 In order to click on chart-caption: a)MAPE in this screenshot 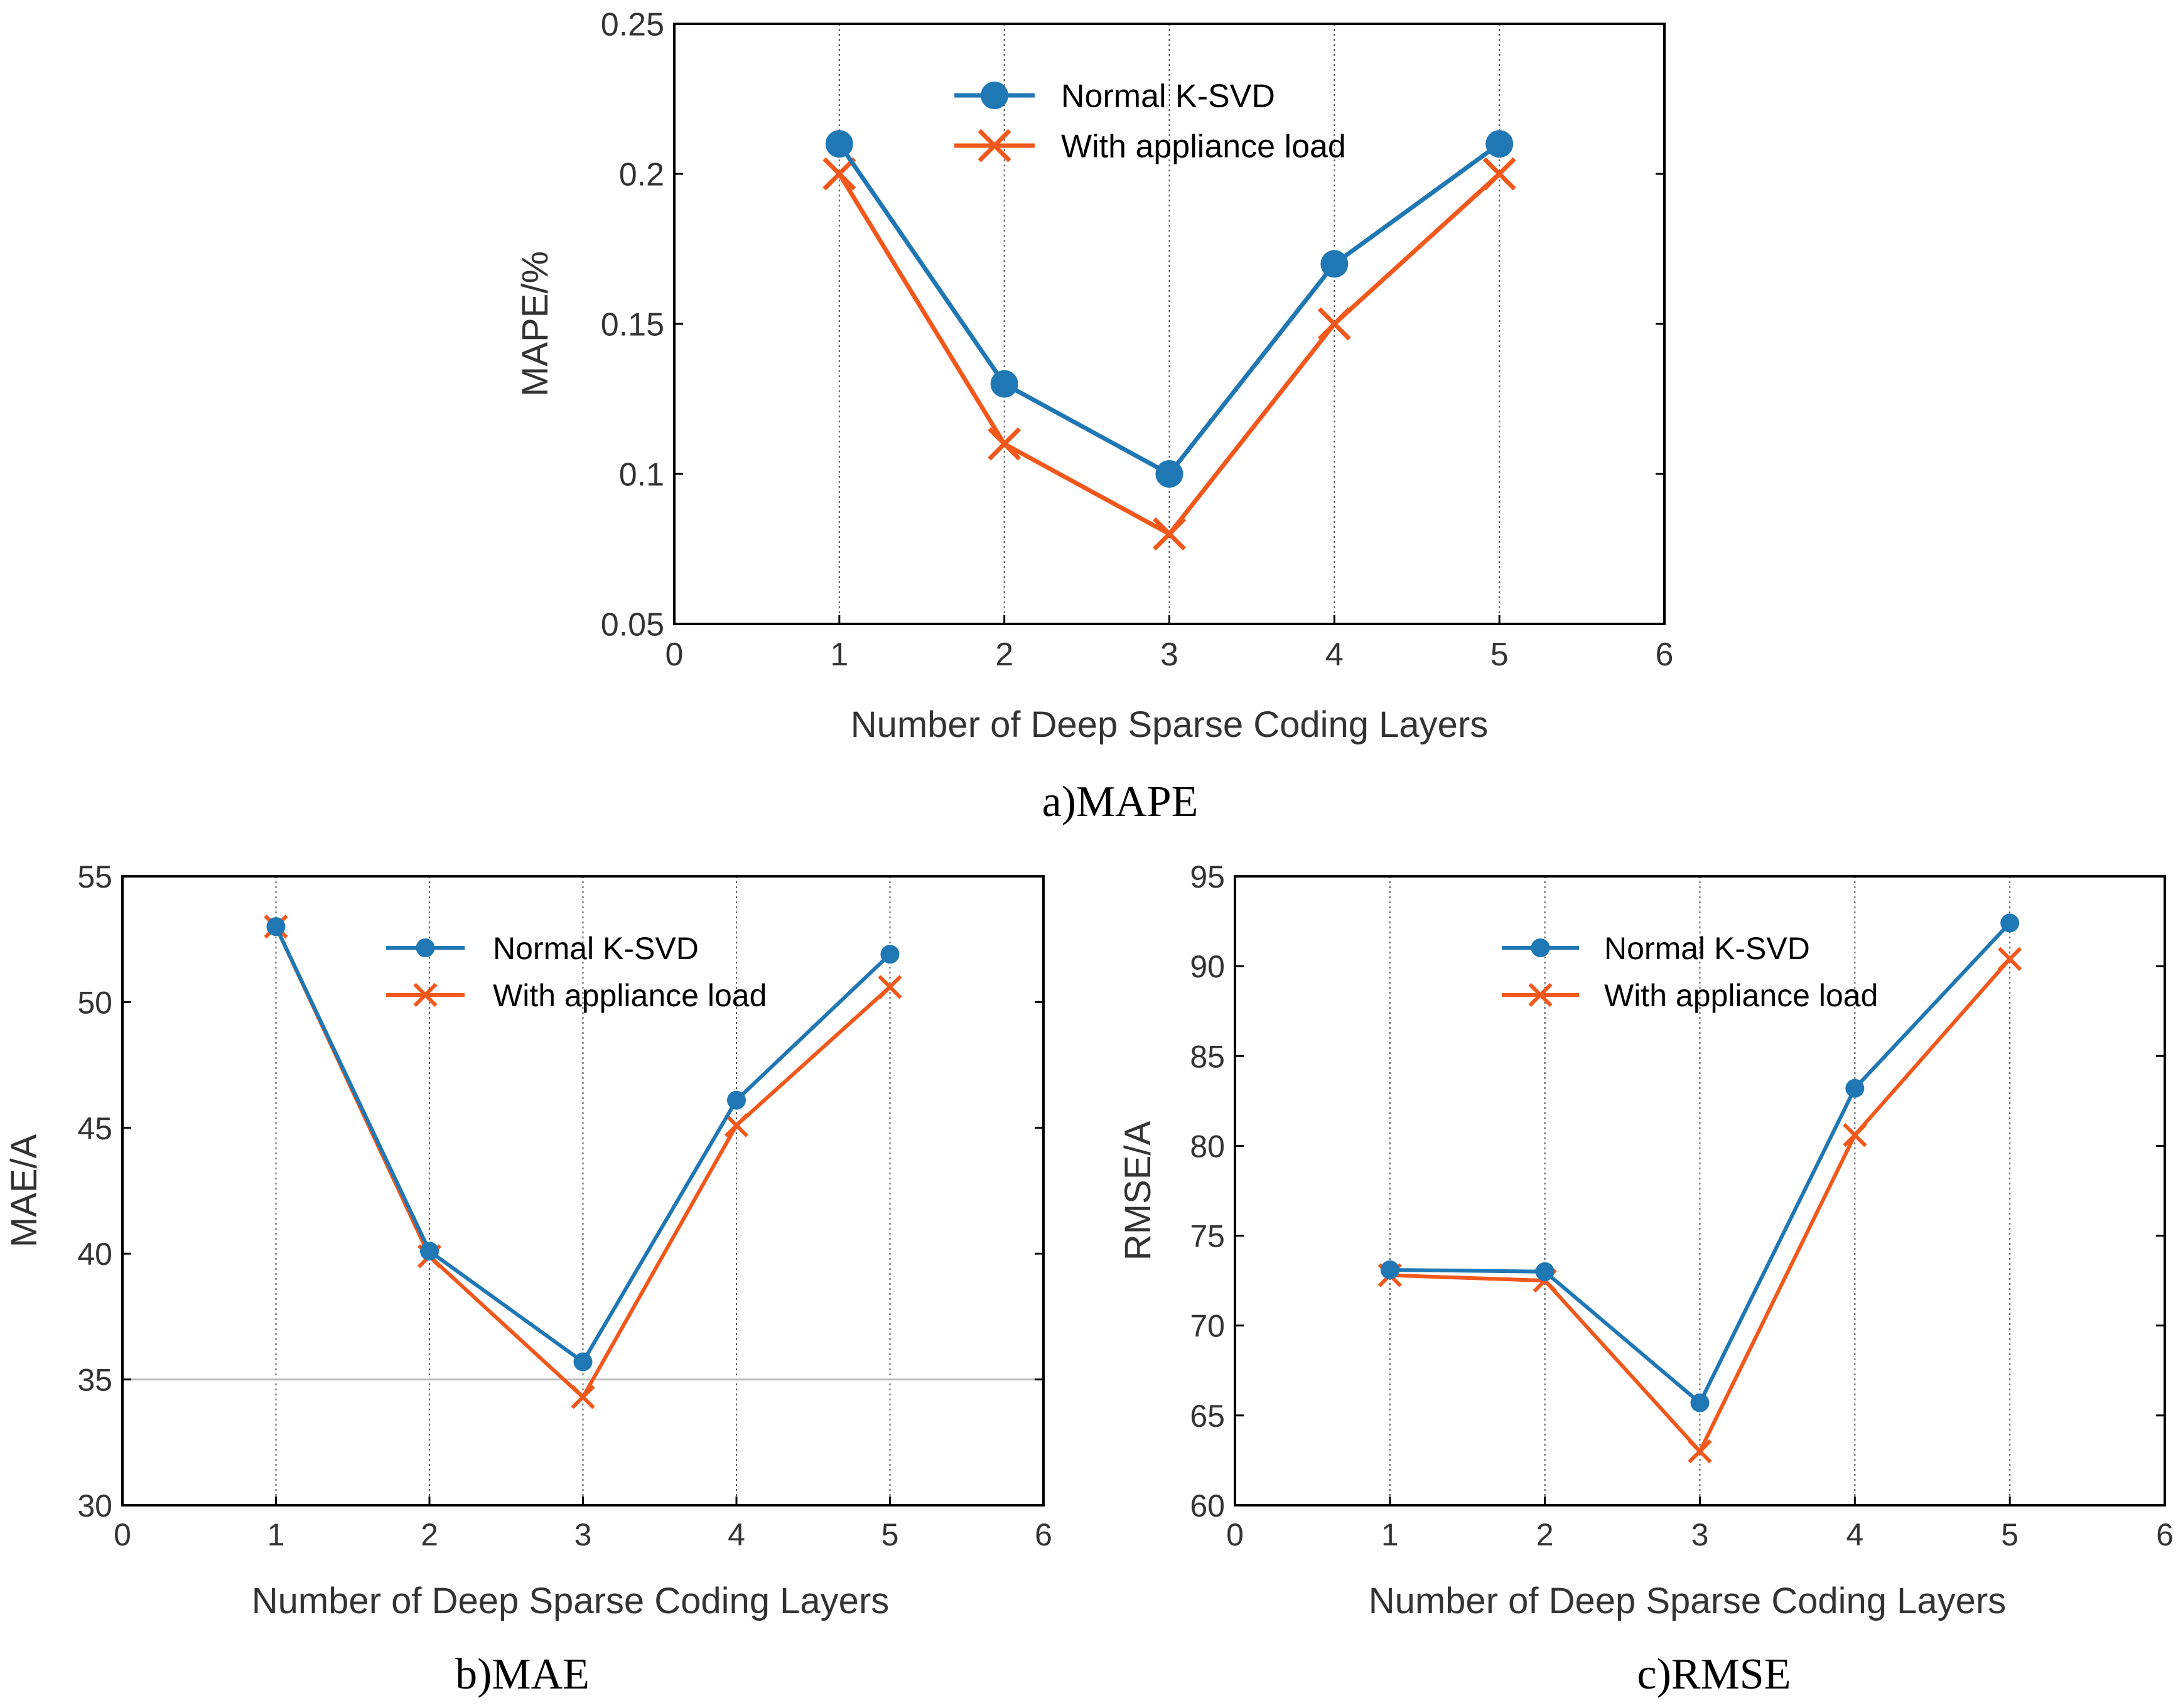, I will do `click(1121, 802)`.